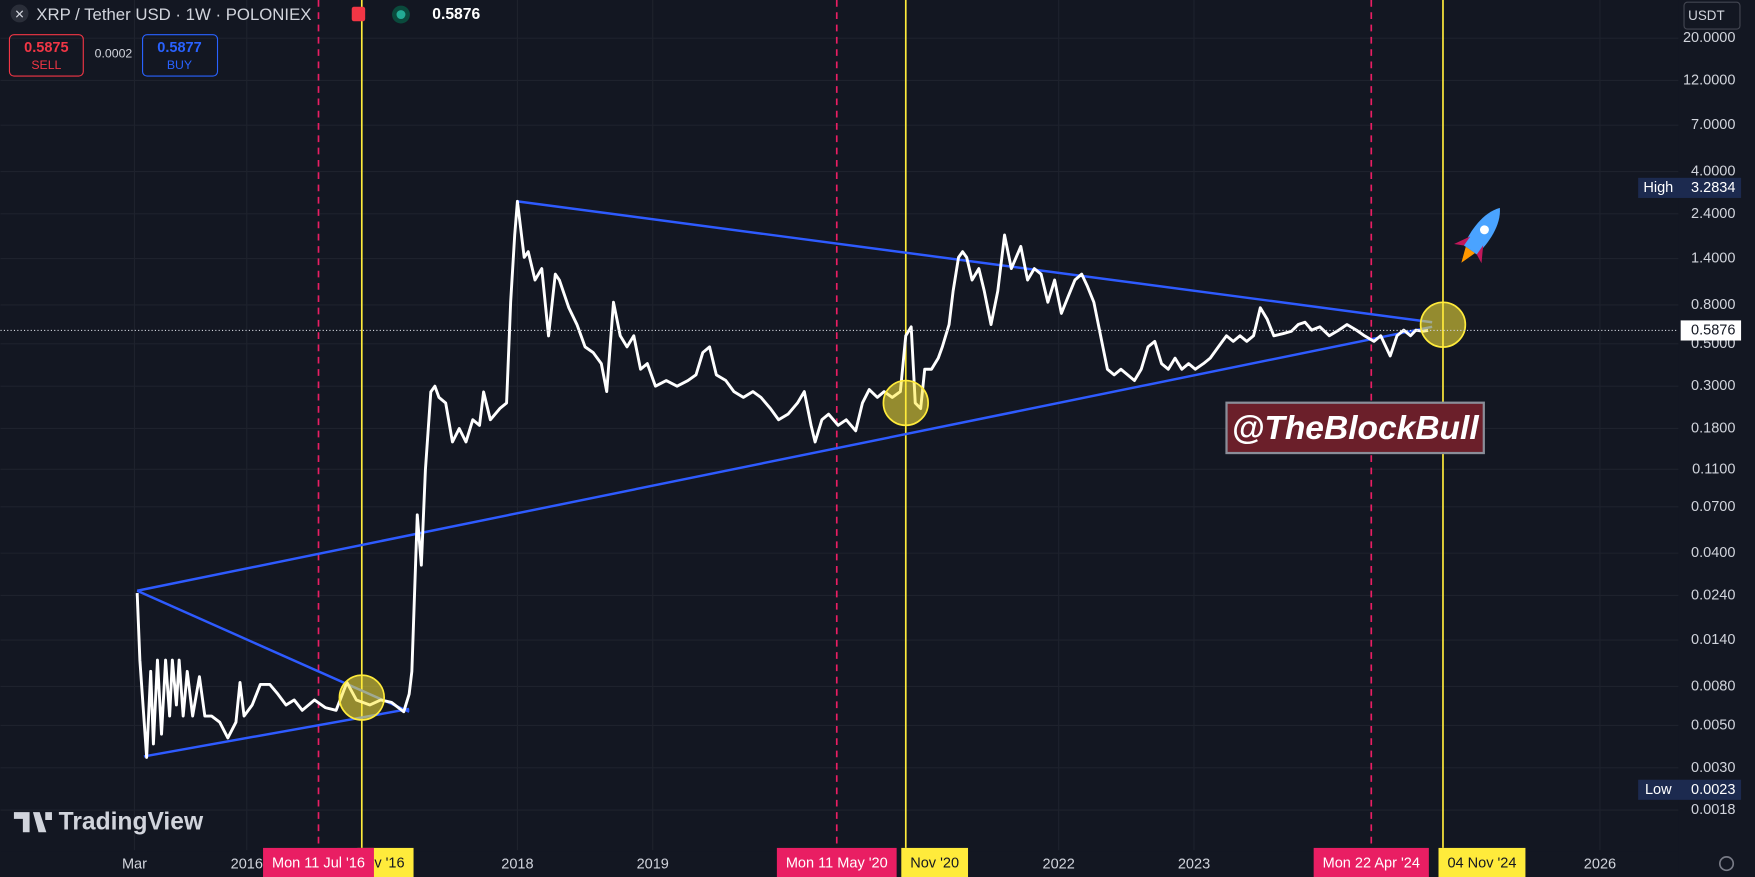  Describe the element at coordinates (1706, 15) in the screenshot. I see `currency-label: USDT` at that location.